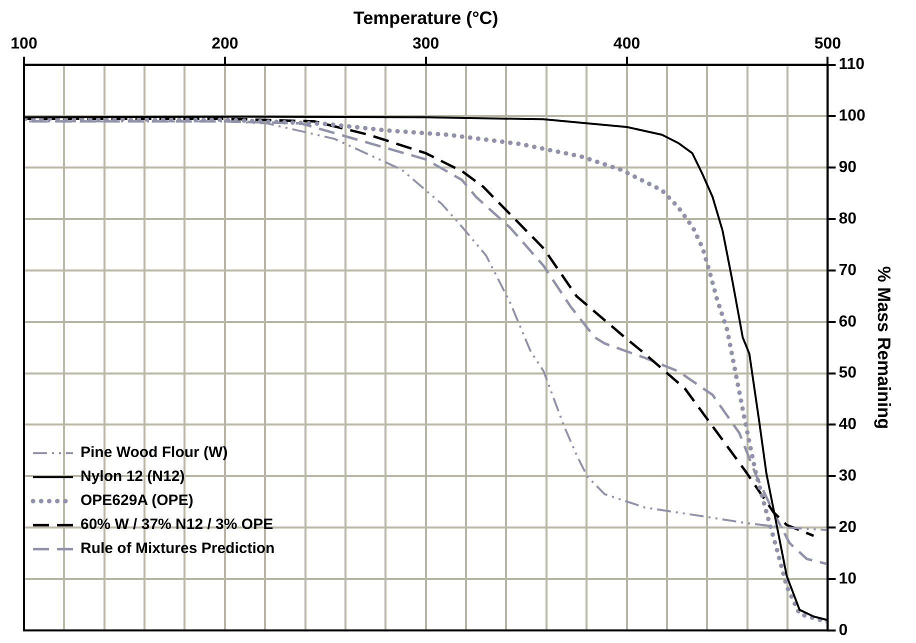  I want to click on y-tick-label: 110, so click(851, 65).